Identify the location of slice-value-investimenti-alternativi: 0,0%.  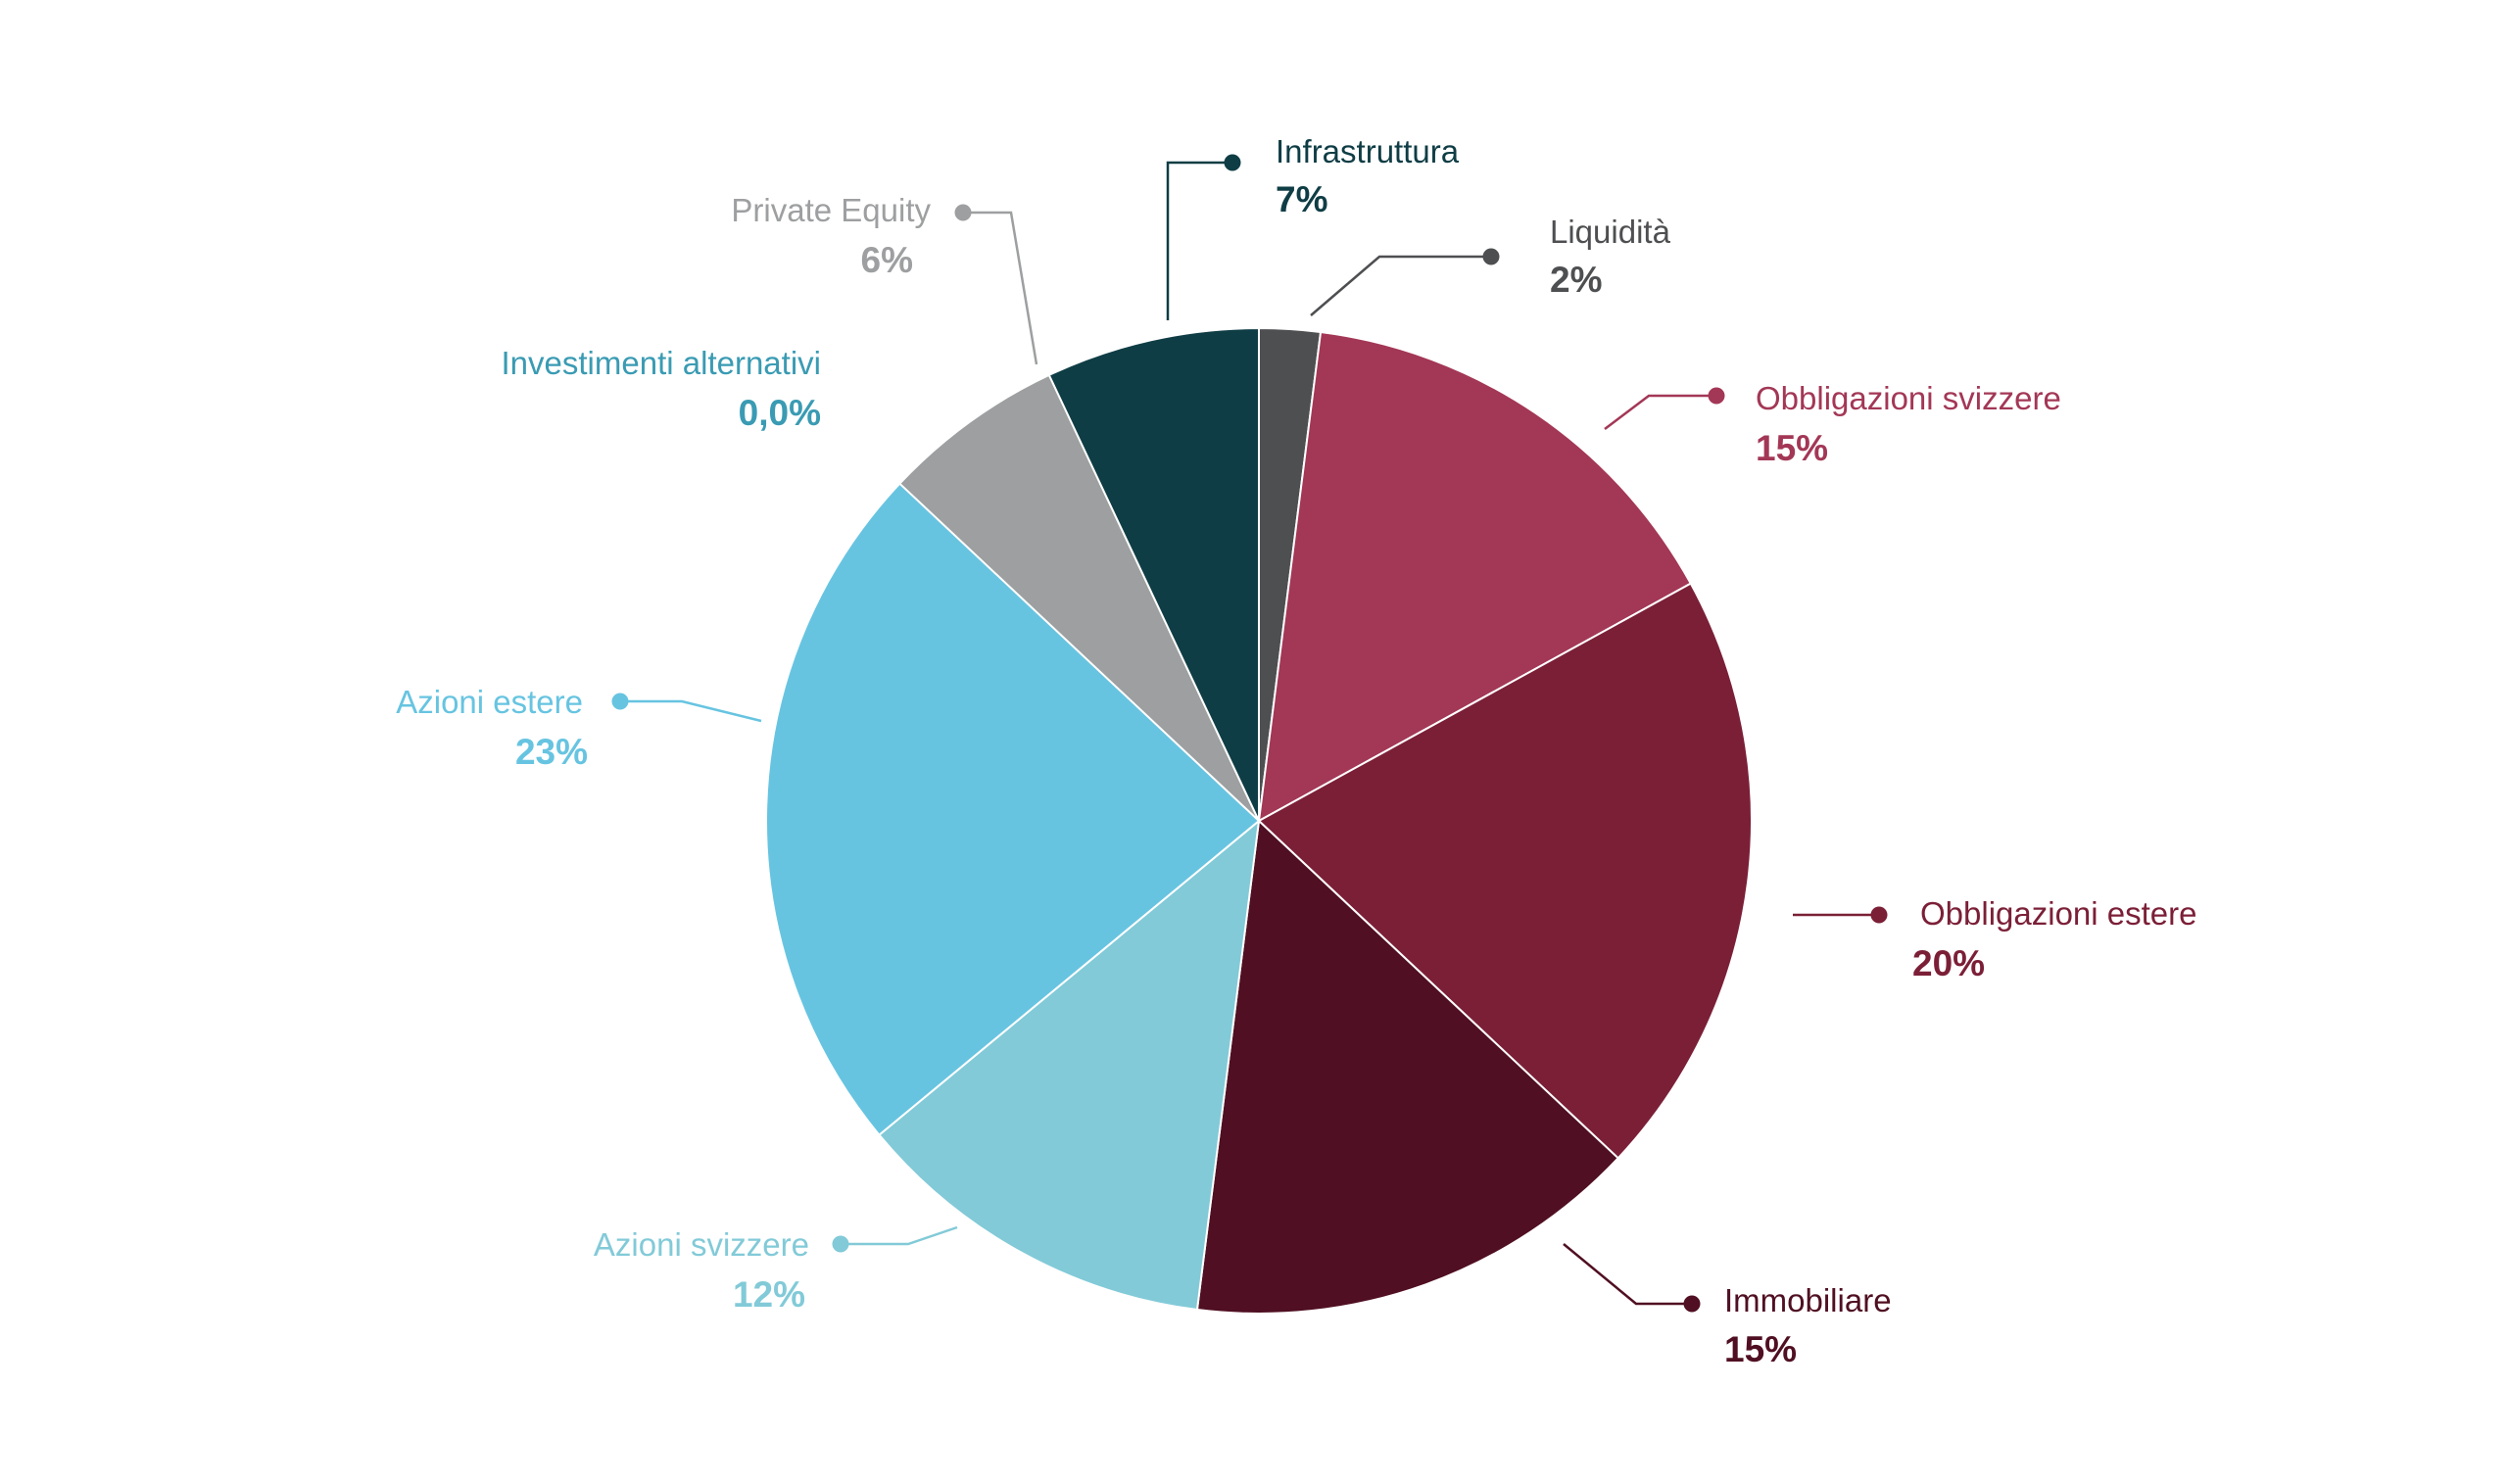
(780, 413).